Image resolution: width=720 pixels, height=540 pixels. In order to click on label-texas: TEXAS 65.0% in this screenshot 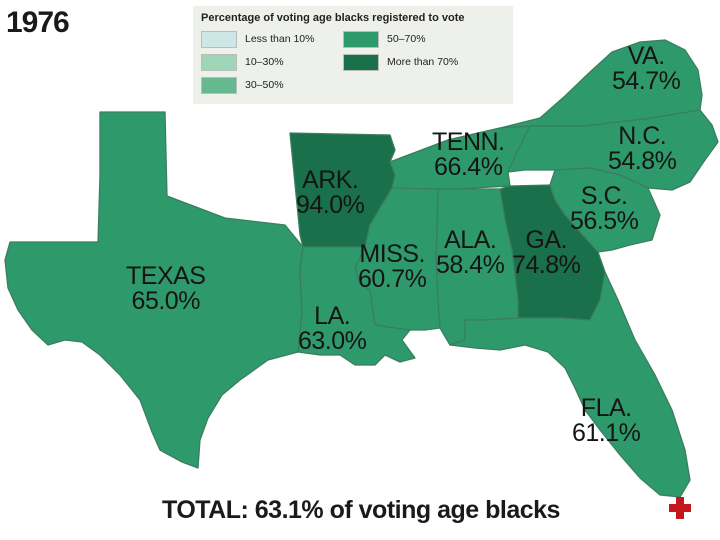, I will do `click(166, 288)`.